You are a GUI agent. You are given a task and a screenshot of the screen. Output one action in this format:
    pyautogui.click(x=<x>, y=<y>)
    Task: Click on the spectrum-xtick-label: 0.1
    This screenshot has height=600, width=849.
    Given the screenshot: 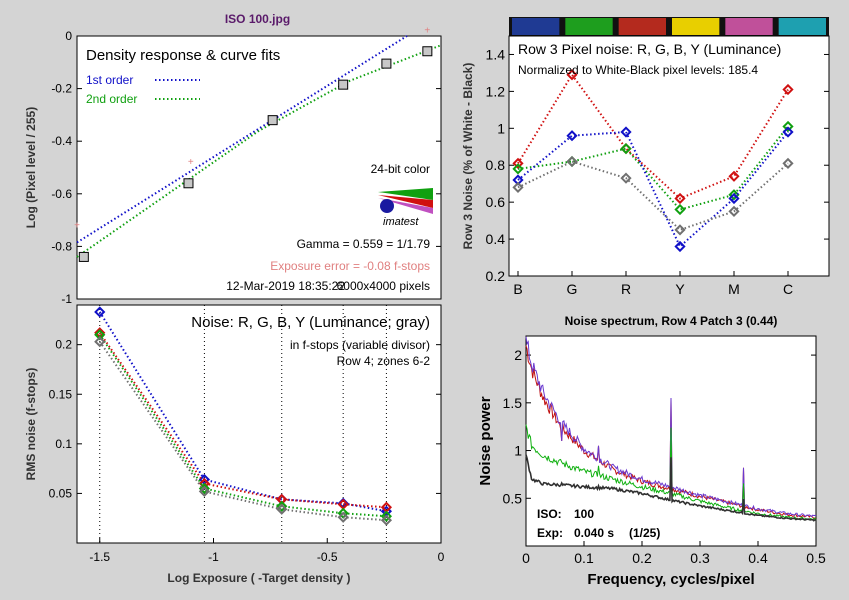 What is the action you would take?
    pyautogui.click(x=584, y=558)
    